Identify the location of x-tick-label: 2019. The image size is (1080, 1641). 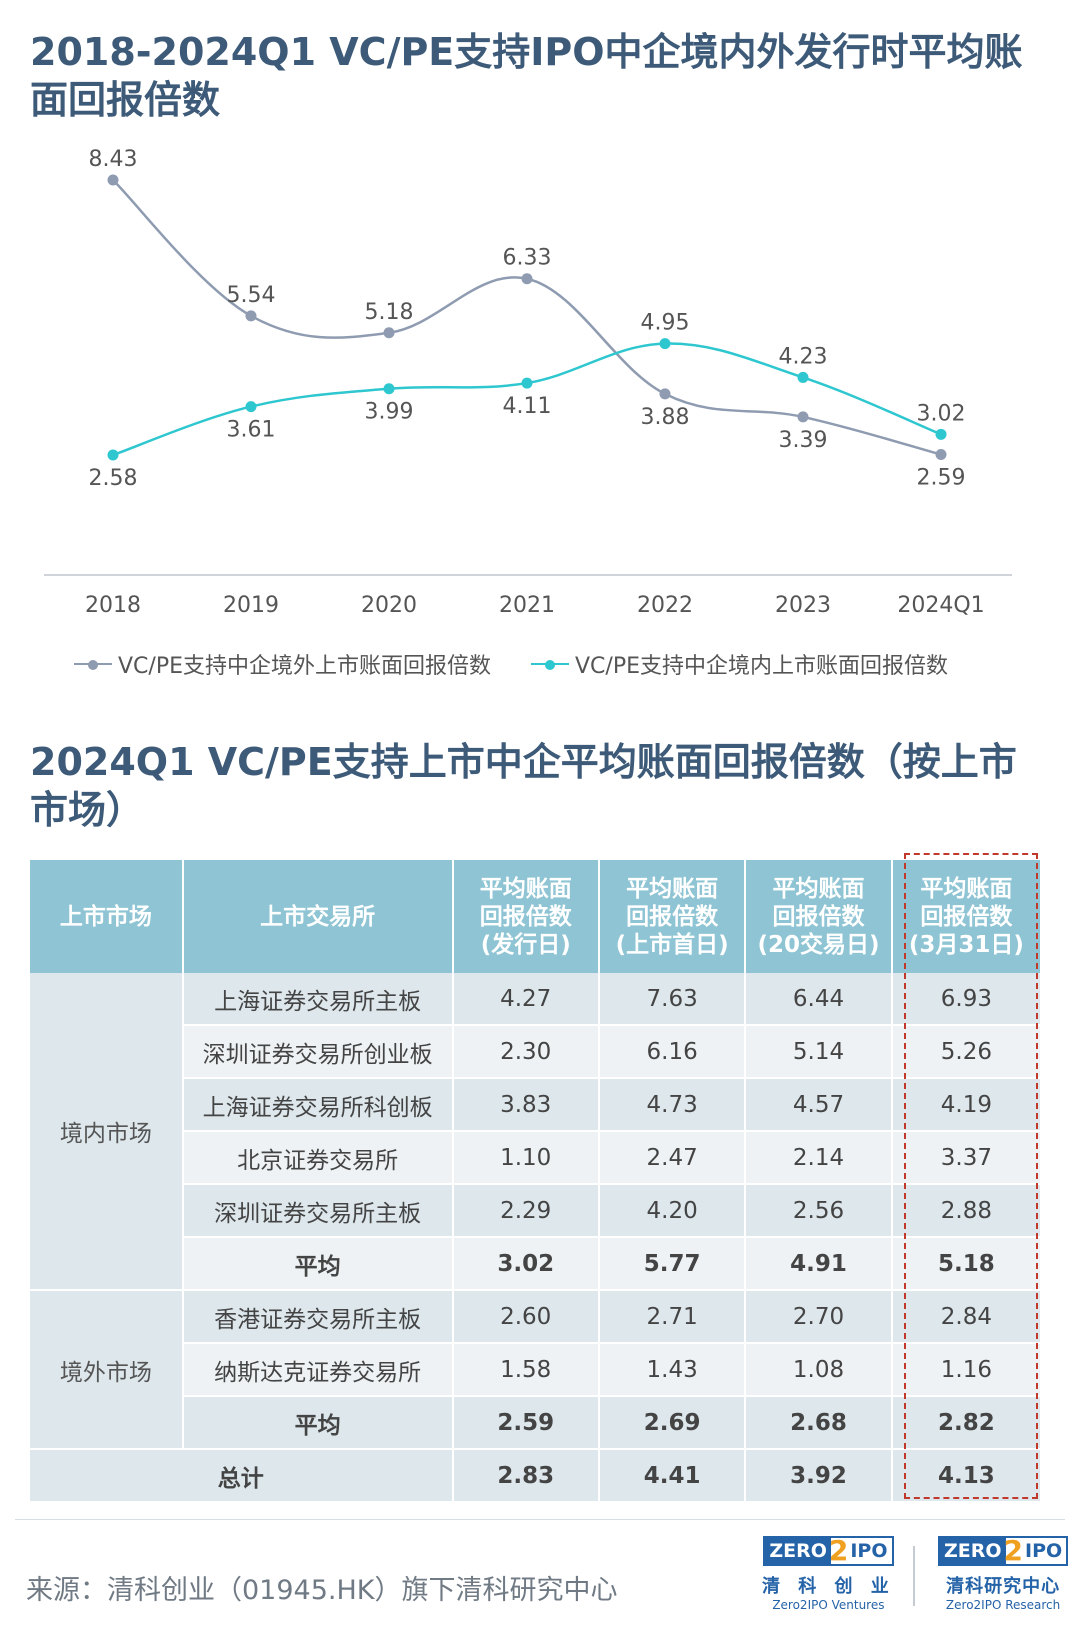
(251, 605).